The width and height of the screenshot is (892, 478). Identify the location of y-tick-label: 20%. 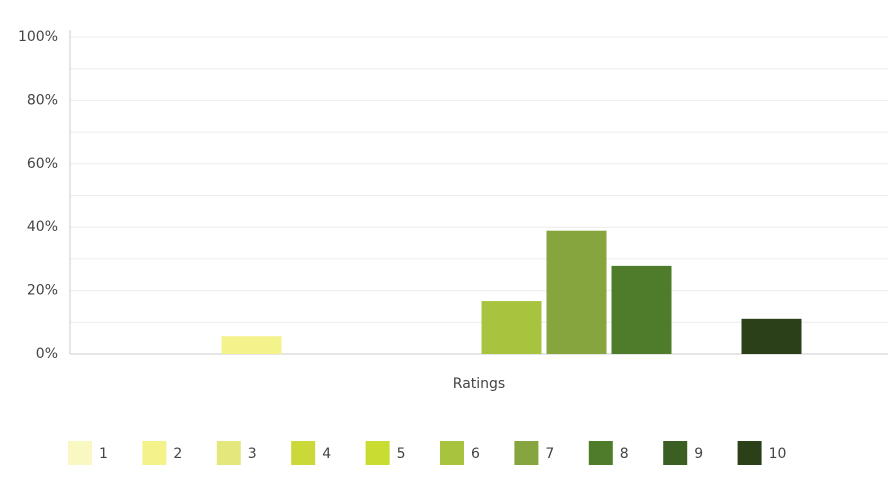
(42, 291).